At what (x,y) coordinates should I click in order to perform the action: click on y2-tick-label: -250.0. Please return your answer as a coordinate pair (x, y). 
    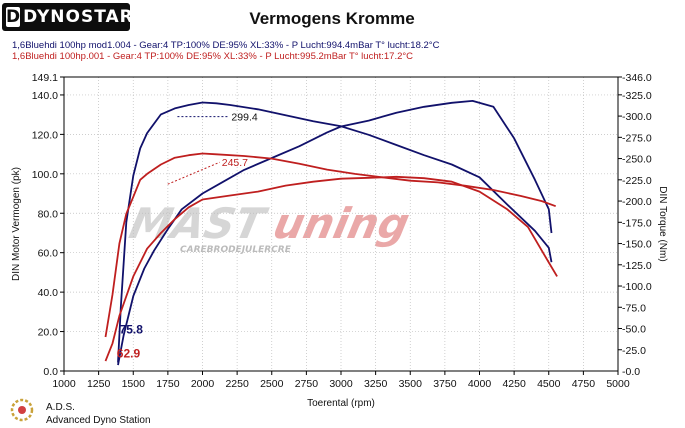
    Looking at the image, I should click on (637, 160).